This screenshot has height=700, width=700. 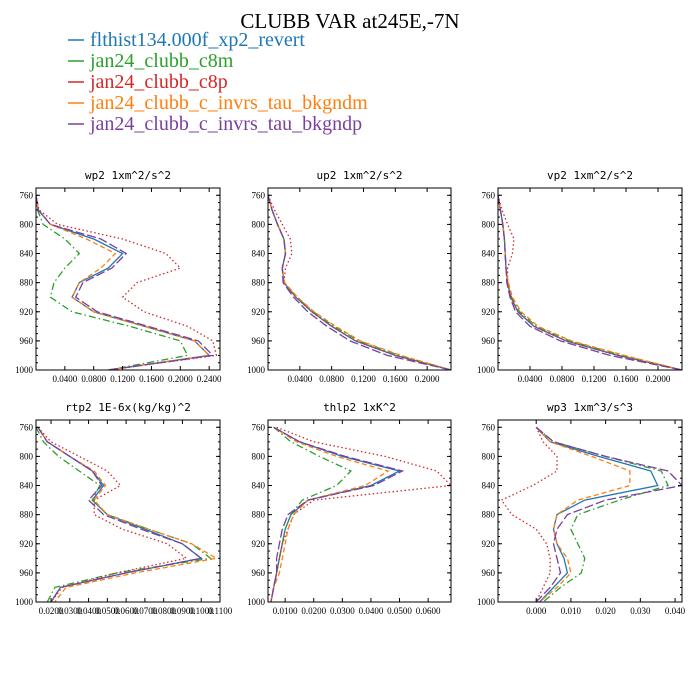 What do you see at coordinates (182, 611) in the screenshot?
I see `x-tick-label: 0.0900` at bounding box center [182, 611].